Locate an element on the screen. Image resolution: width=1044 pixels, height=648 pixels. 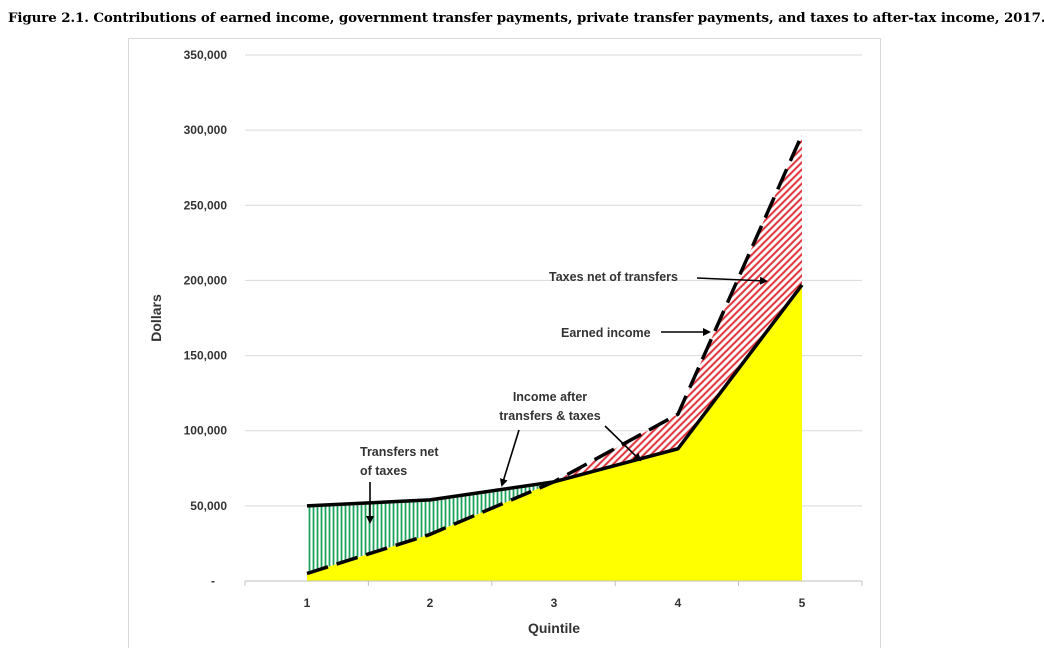
x-tick-label: 2 is located at coordinates (430, 603).